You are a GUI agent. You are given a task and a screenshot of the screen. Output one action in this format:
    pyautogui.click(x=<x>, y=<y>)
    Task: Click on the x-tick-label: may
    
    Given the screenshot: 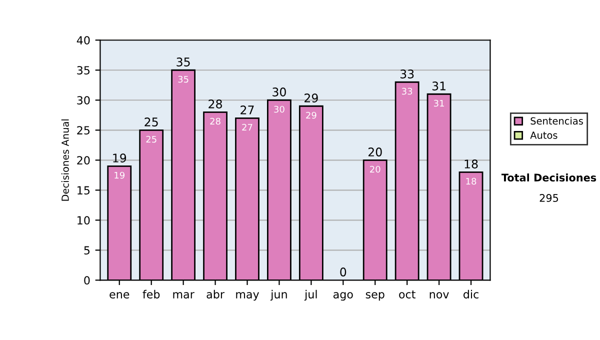 What is the action you would take?
    pyautogui.click(x=248, y=296)
    